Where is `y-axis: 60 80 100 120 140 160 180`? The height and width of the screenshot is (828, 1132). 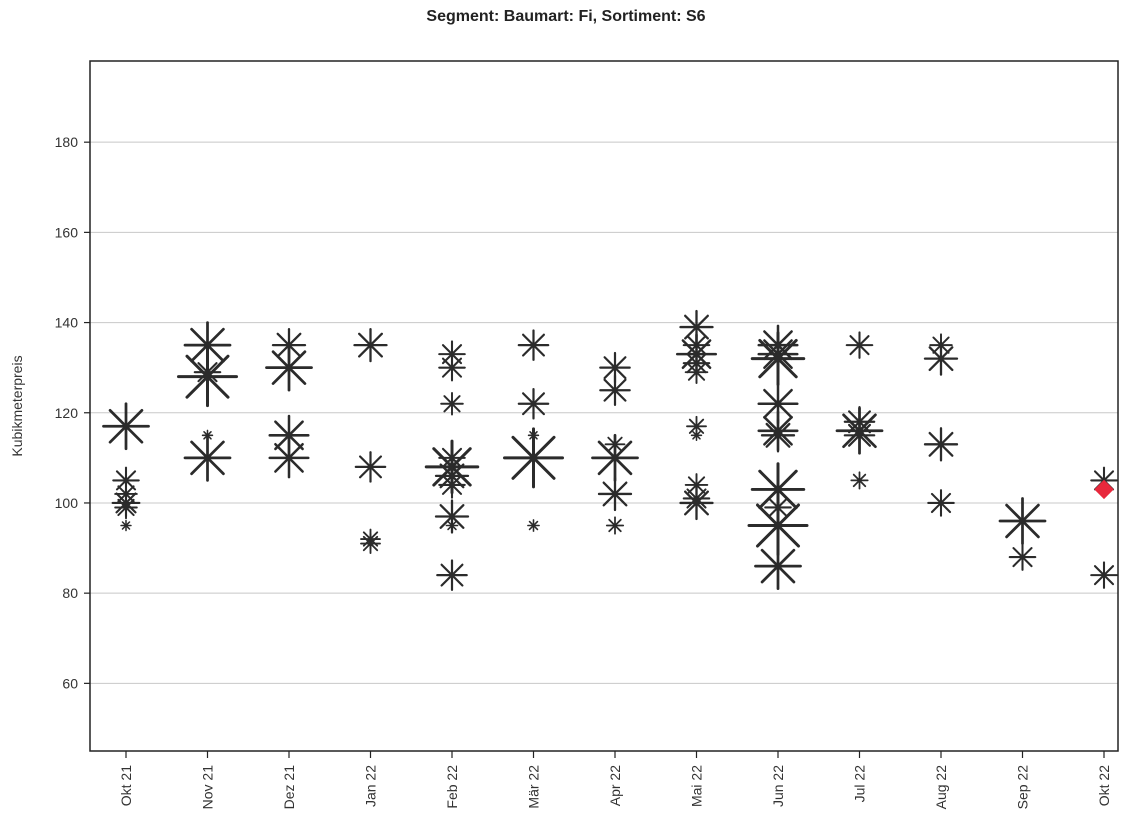 y-axis: 60 80 100 120 140 160 180 is located at coordinates (72, 412).